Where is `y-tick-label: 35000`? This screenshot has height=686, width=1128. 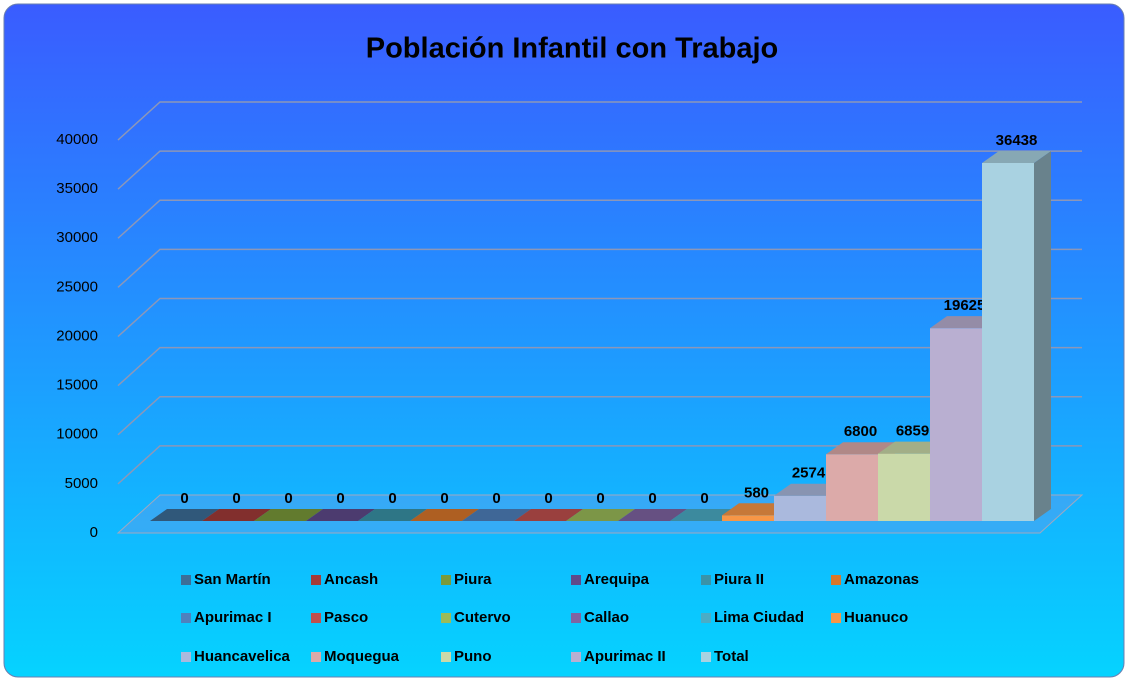 y-tick-label: 35000 is located at coordinates (77, 188).